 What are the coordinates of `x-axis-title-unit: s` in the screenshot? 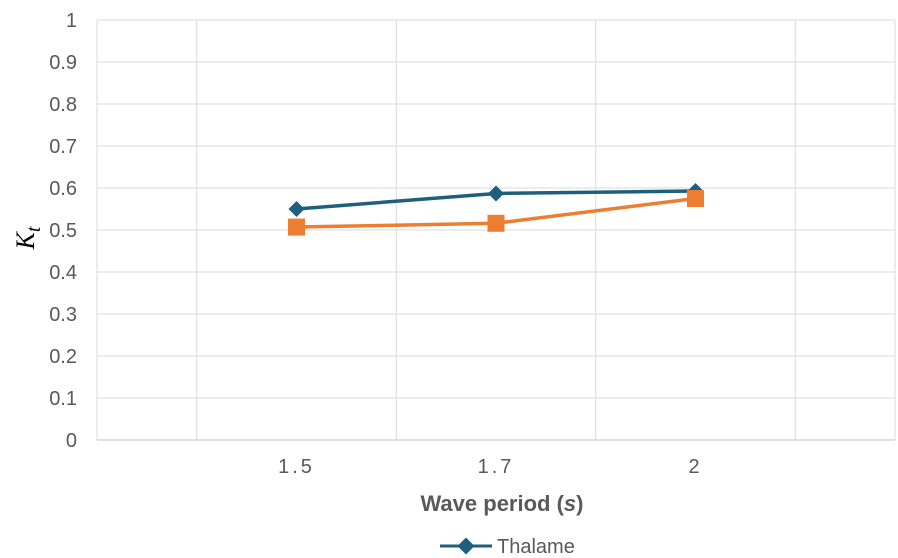 It's located at (570, 503).